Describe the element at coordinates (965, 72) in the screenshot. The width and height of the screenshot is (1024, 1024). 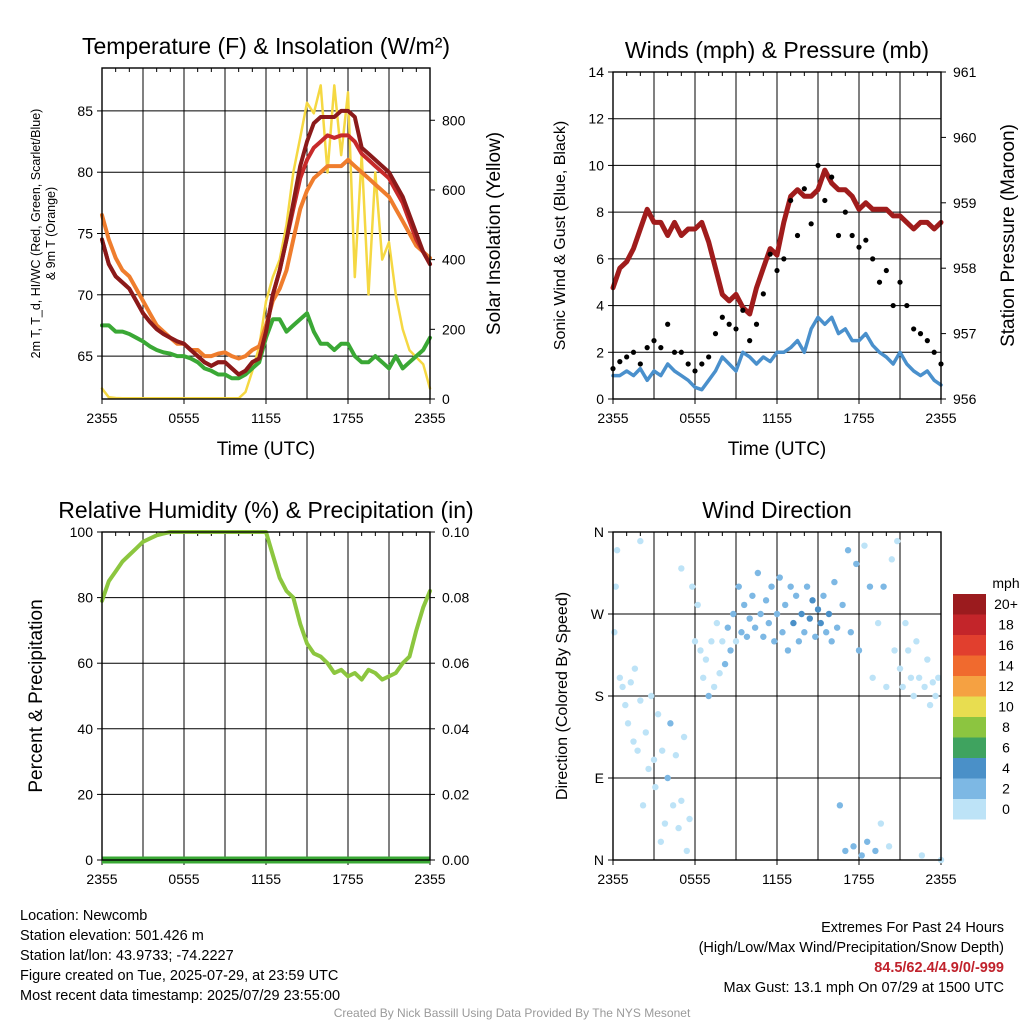
I see `y2-tick-label: 961` at that location.